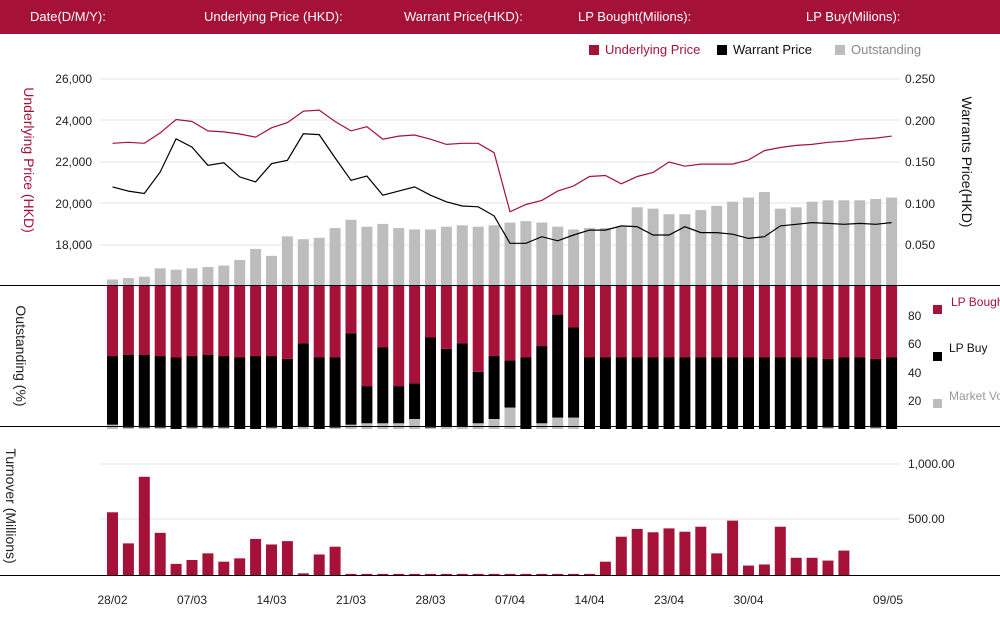 The width and height of the screenshot is (1000, 620). Describe the element at coordinates (73, 79) in the screenshot. I see `tick-left: 26,000` at that location.